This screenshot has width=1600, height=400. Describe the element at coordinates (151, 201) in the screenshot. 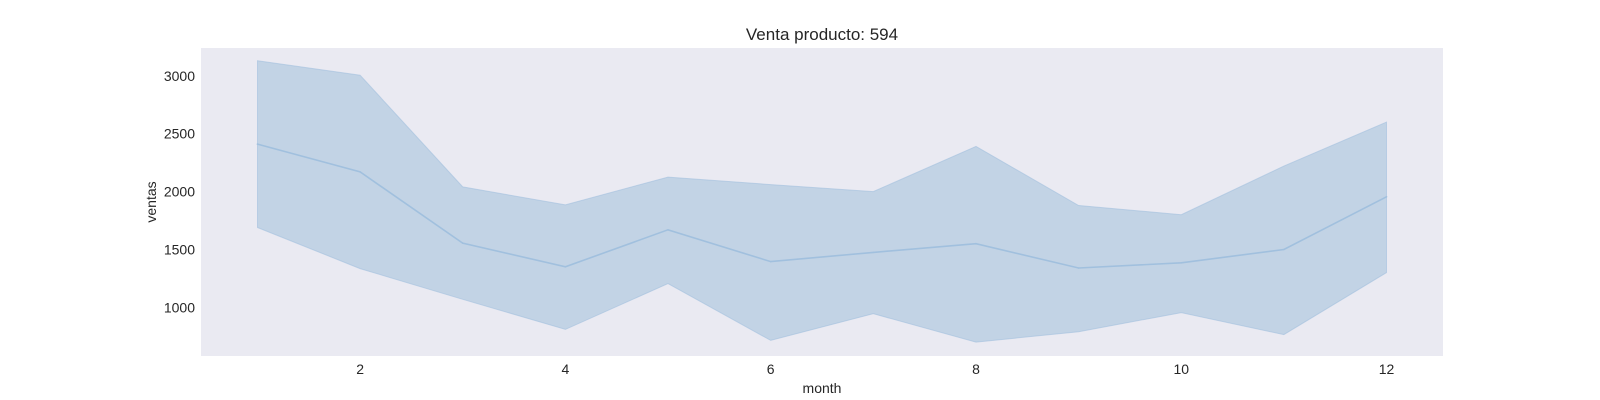

I see `y-axis-label: ventas` at that location.